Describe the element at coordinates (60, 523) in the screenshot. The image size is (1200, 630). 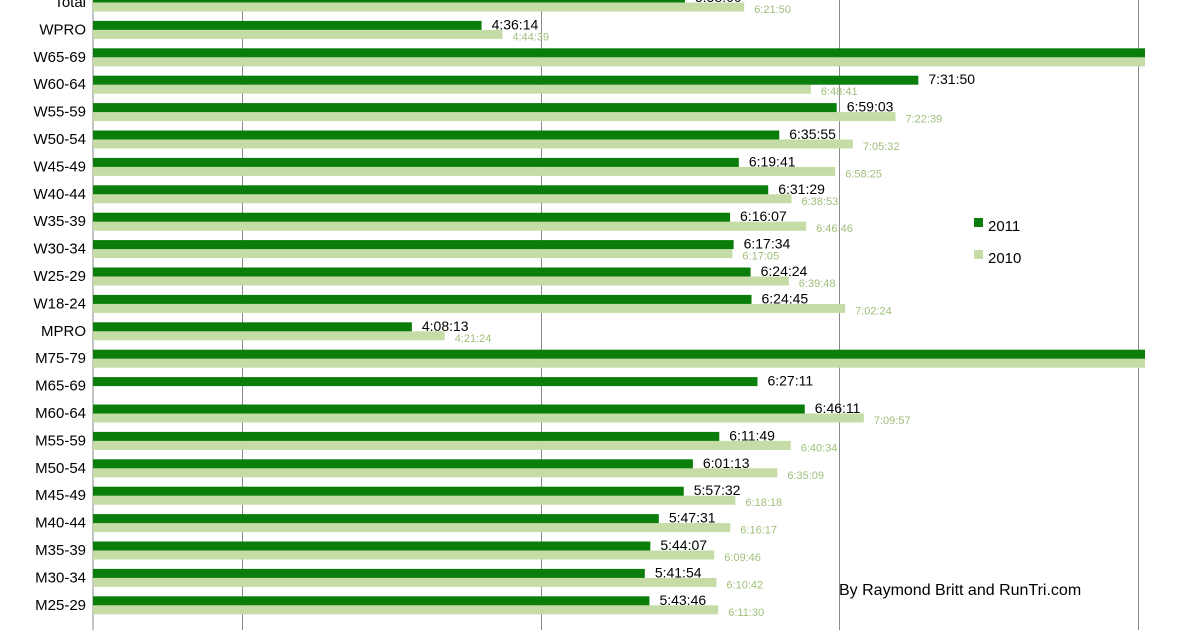
I see `category-label: M40-44` at that location.